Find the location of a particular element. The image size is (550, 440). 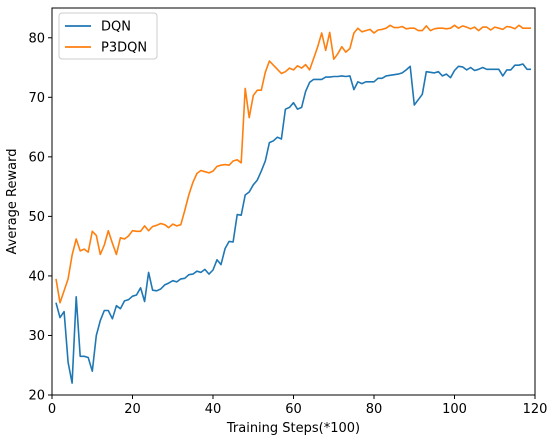

x-axis-ticks: 0 20 40 60 80 100 120 is located at coordinates (298, 406).